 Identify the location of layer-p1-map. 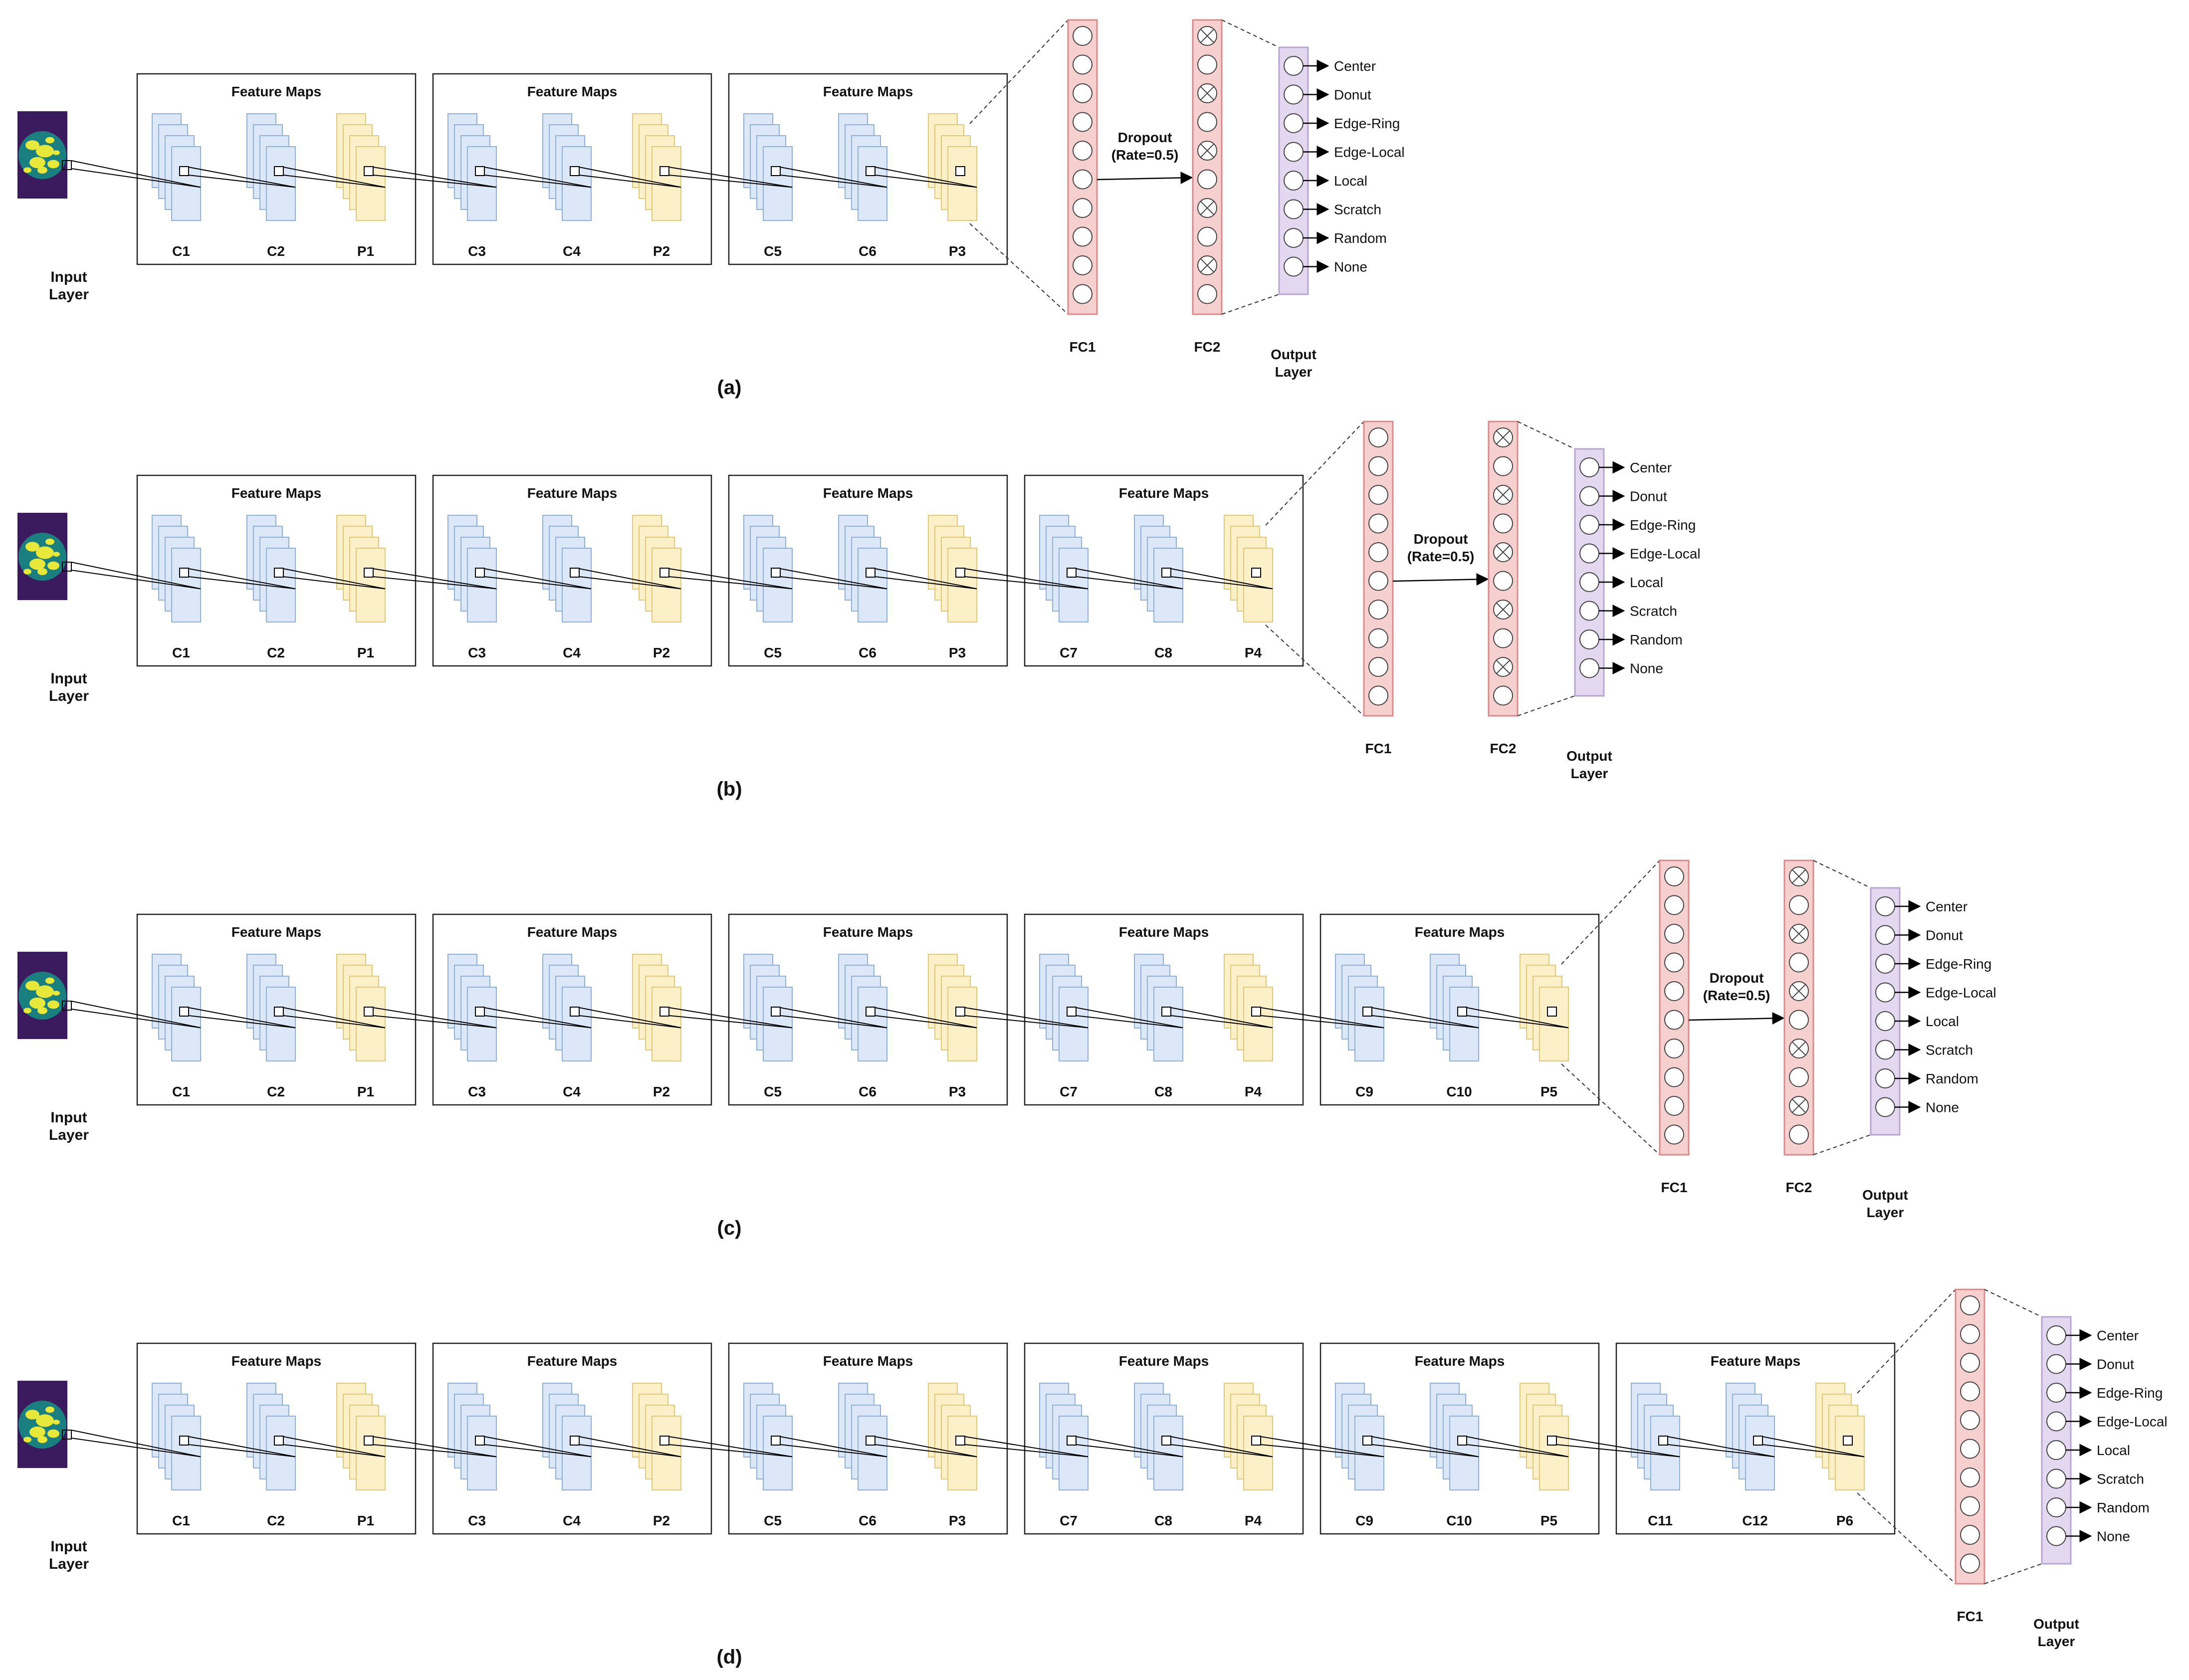
(371, 585).